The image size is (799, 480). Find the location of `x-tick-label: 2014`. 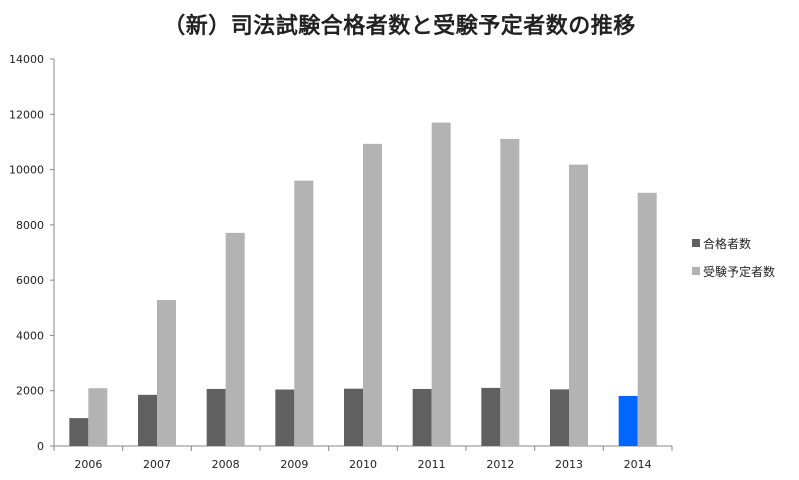

x-tick-label: 2014 is located at coordinates (638, 464).